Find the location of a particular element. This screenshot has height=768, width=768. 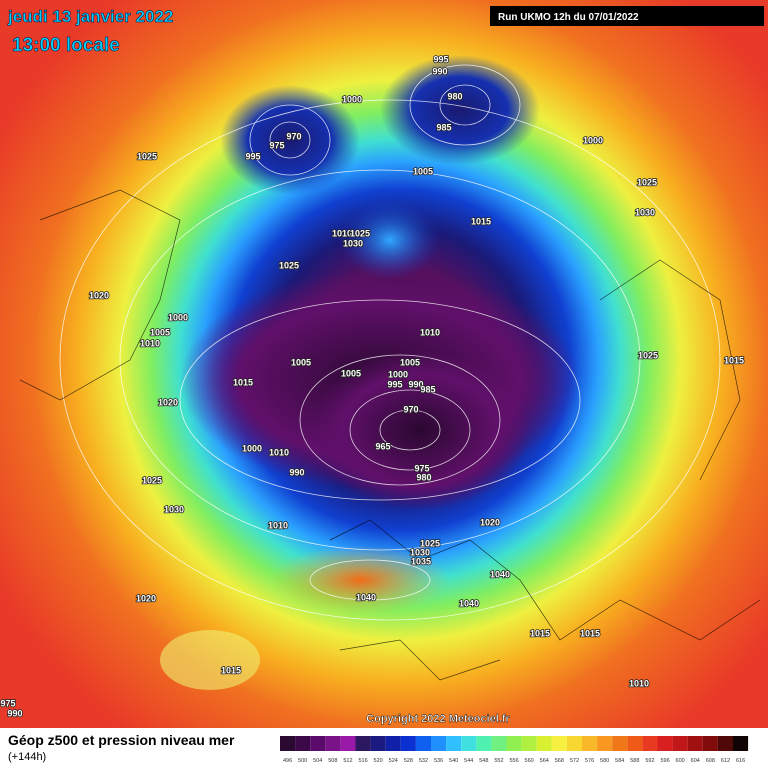

colorbar-tick-label: 504 is located at coordinates (317, 761).